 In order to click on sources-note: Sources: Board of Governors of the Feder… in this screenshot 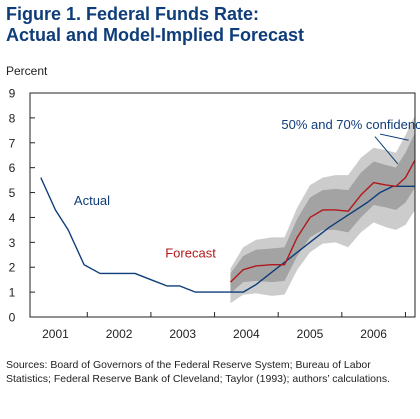, I will do `click(198, 372)`.